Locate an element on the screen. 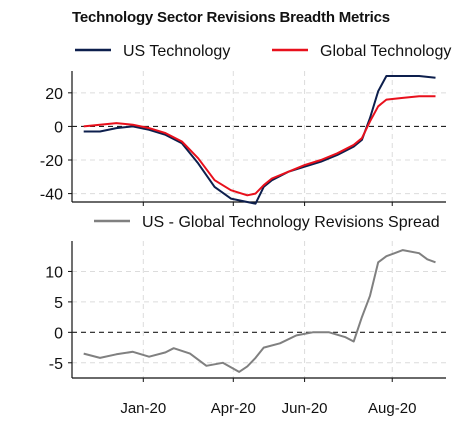 This screenshot has height=425, width=474. y-tick-label: 20 is located at coordinates (54, 94).